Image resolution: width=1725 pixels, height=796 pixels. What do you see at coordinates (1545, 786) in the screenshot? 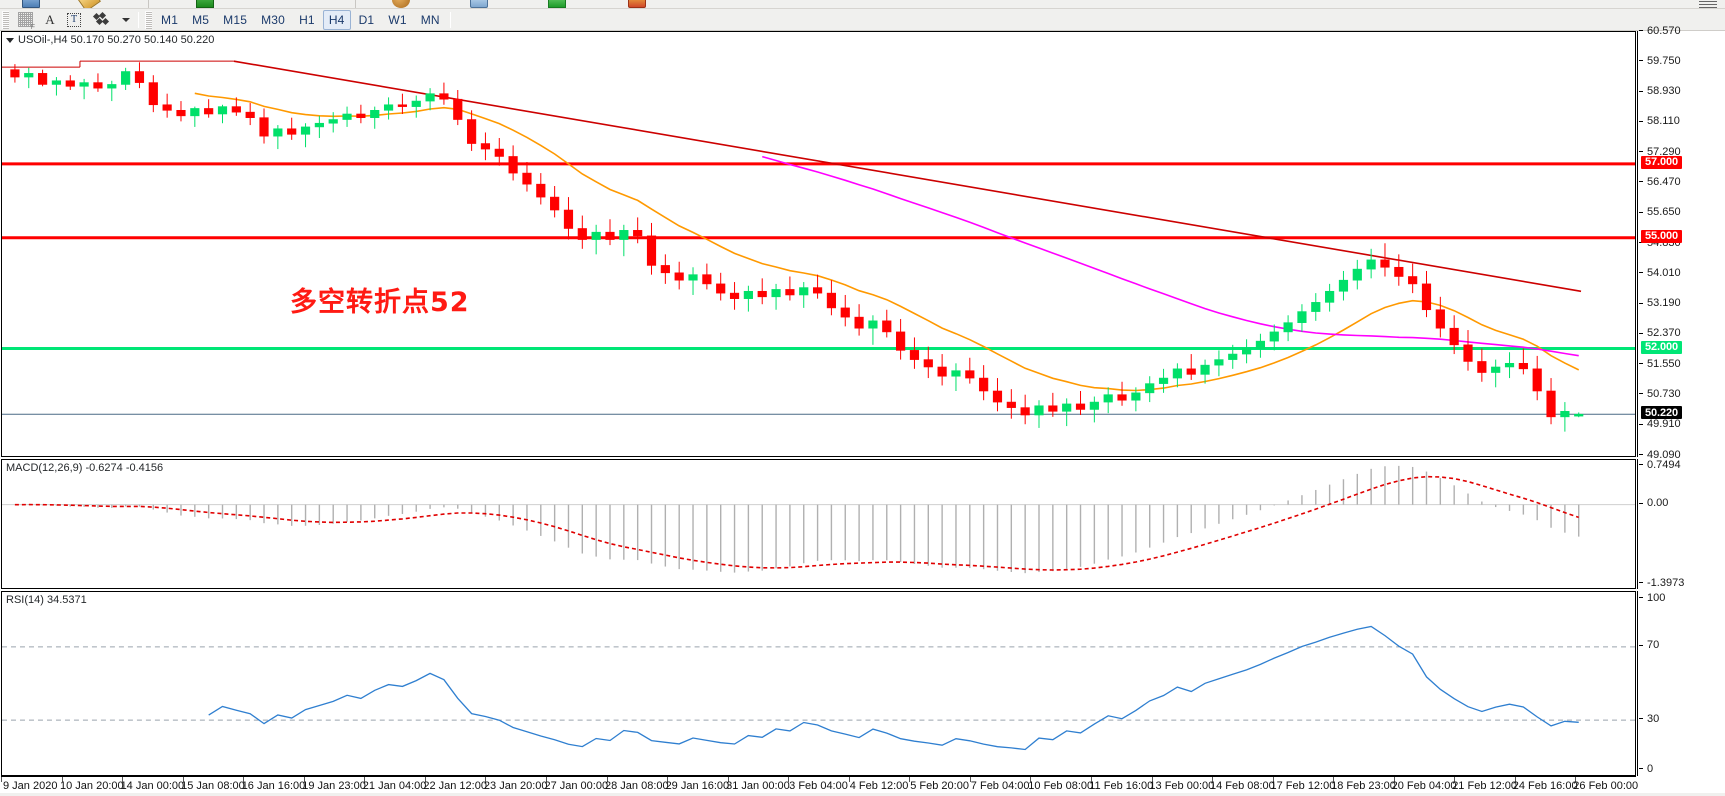
I see `time-axis-label: 24 Feb 16:00` at bounding box center [1545, 786].